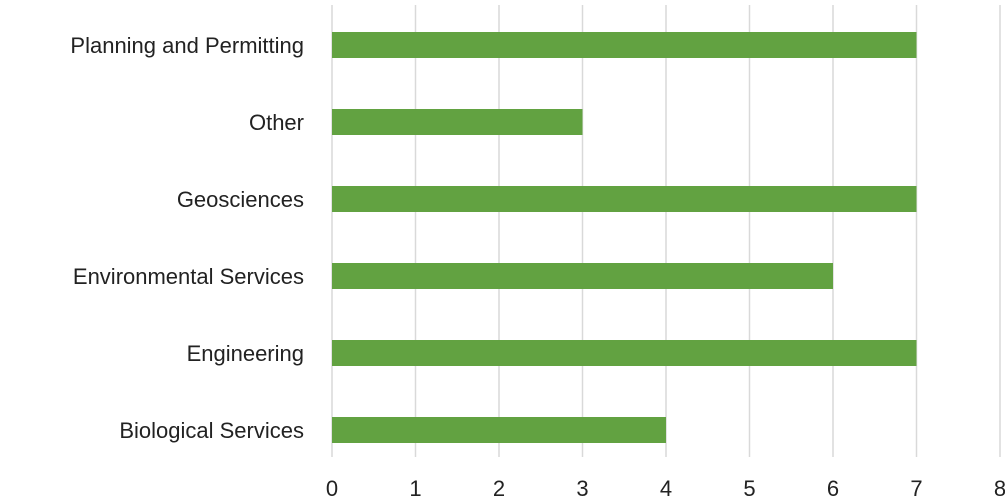 This screenshot has width=1005, height=501. What do you see at coordinates (245, 353) in the screenshot?
I see `category-label: Engineering` at bounding box center [245, 353].